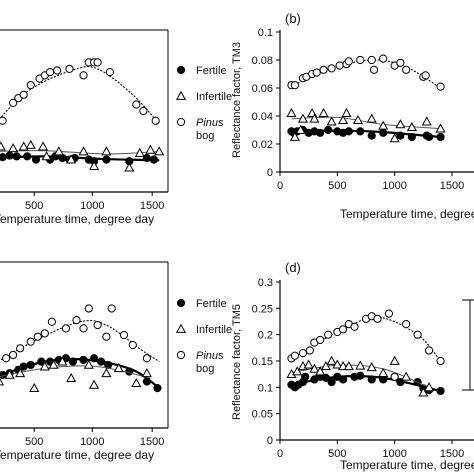 This screenshot has width=474, height=474. Describe the element at coordinates (262, 89) in the screenshot. I see `y-tick-label: 0.06` at that location.